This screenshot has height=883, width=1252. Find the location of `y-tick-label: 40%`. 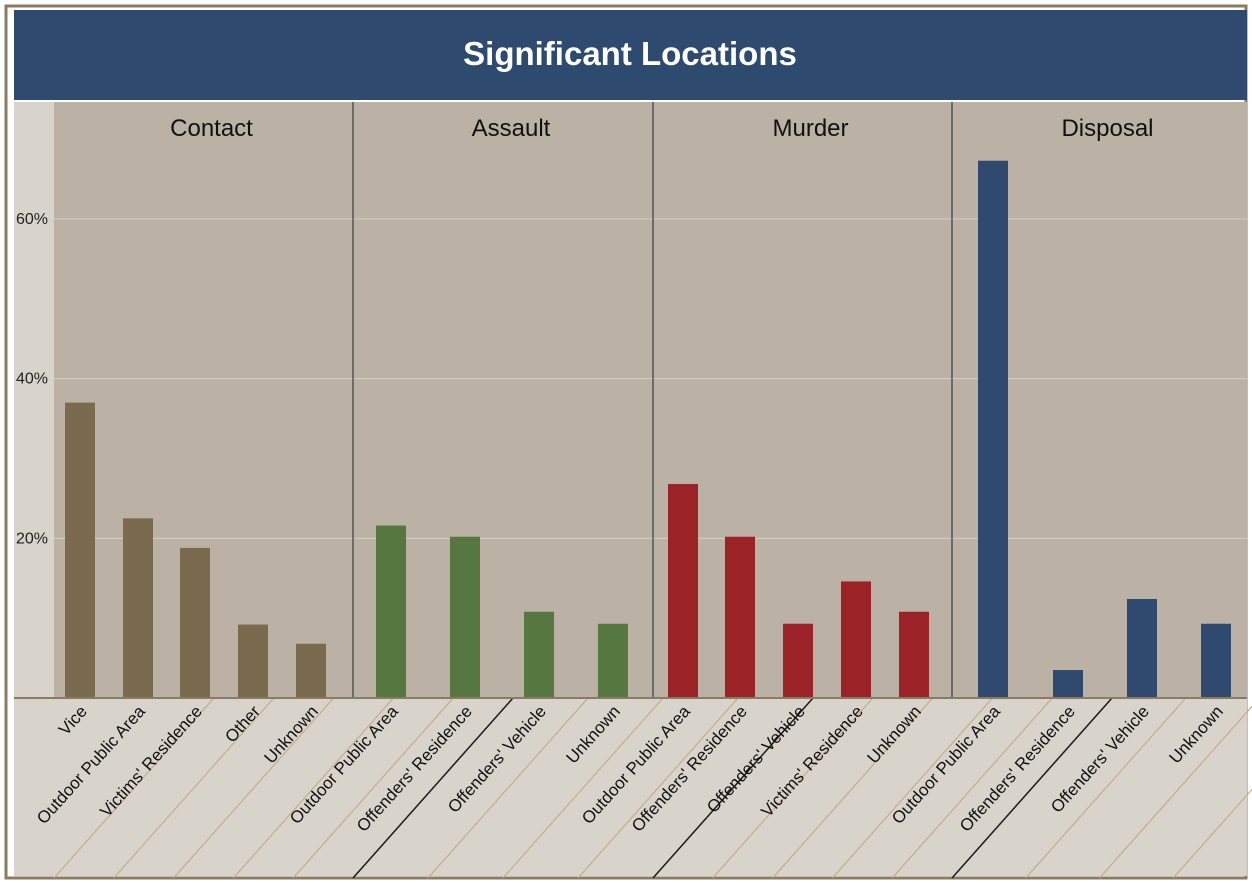

y-tick-label: 40% is located at coordinates (32, 379).